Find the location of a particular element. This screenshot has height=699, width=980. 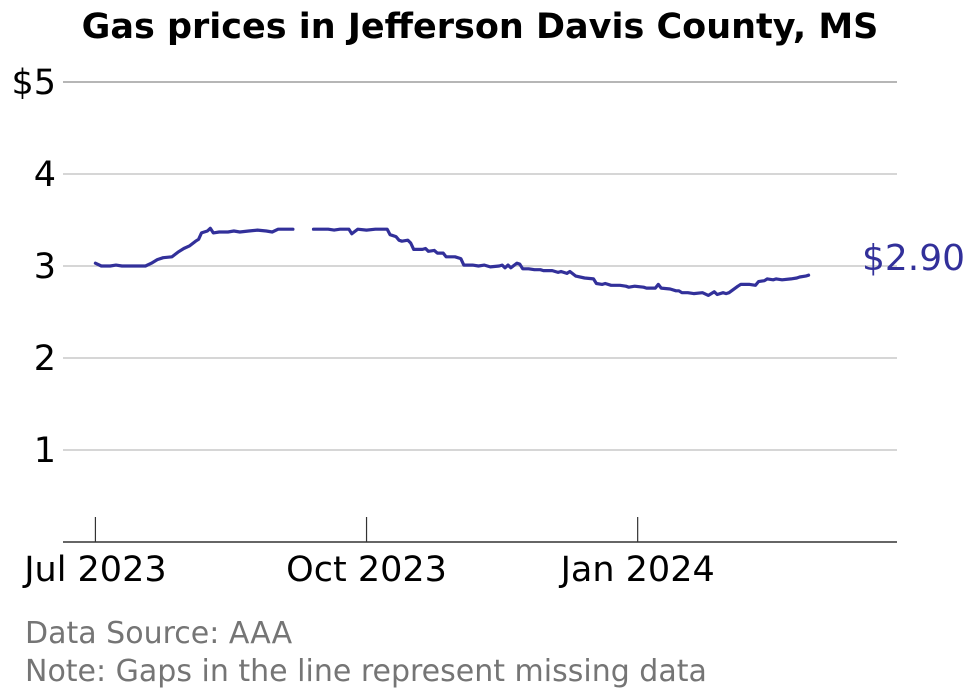

x-tick-label: Oct 2023 is located at coordinates (366, 570).